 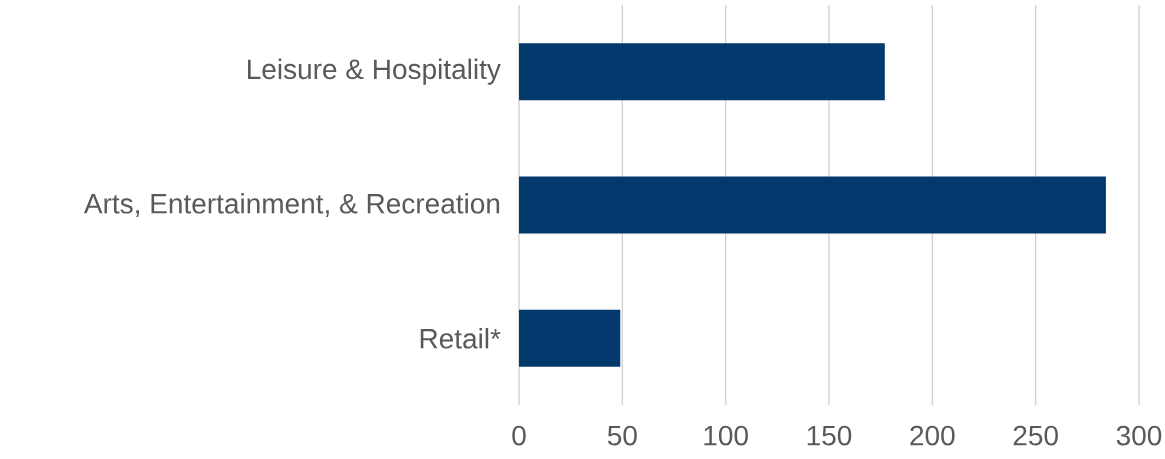 I want to click on y-tick-label: Arts, Entertainment, & Recreation, so click(x=291, y=205).